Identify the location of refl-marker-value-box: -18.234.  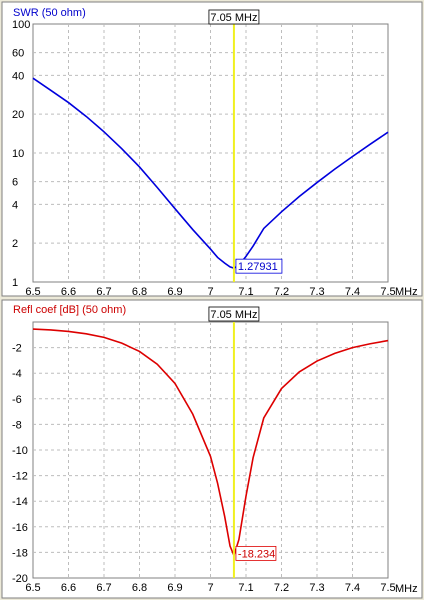
(256, 553).